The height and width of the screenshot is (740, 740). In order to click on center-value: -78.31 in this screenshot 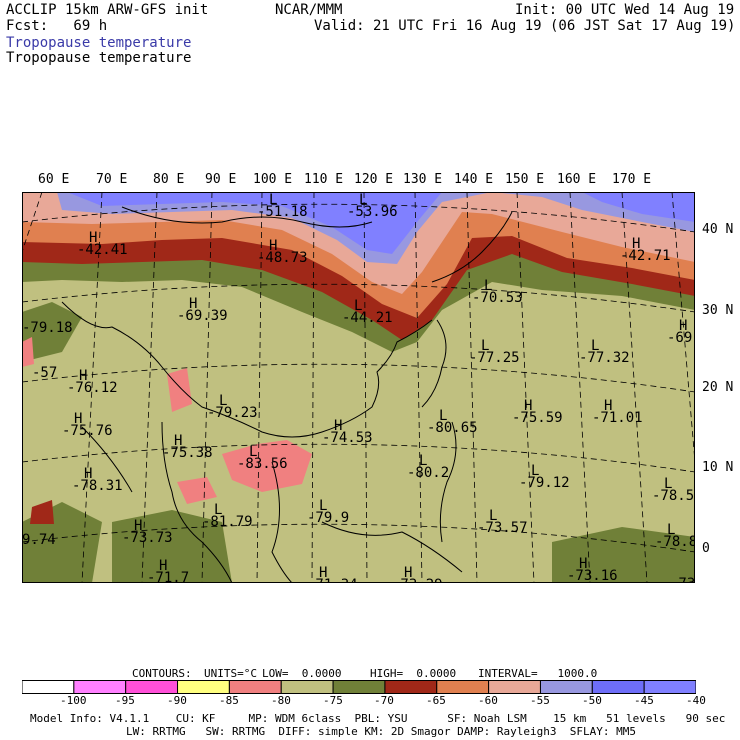, I will do `click(97, 486)`.